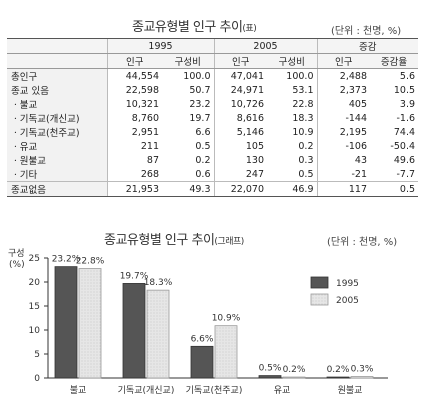  I want to click on cell-value: -106, so click(343, 146).